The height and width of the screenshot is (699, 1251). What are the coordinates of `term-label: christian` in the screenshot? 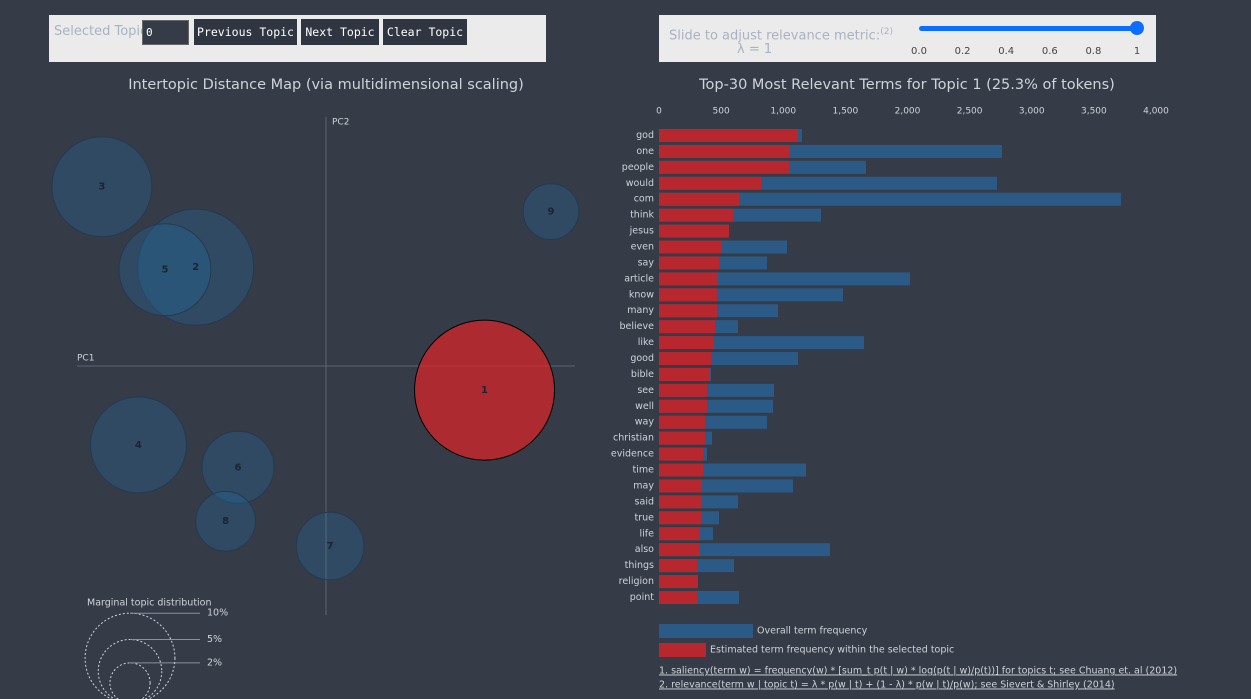 It's located at (633, 438).